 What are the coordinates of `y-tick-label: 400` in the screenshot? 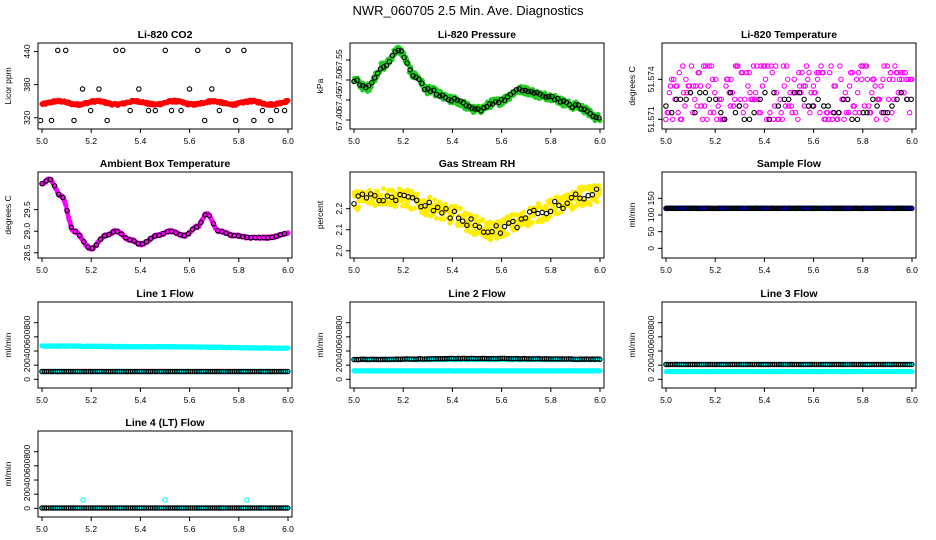 It's located at (339, 351).